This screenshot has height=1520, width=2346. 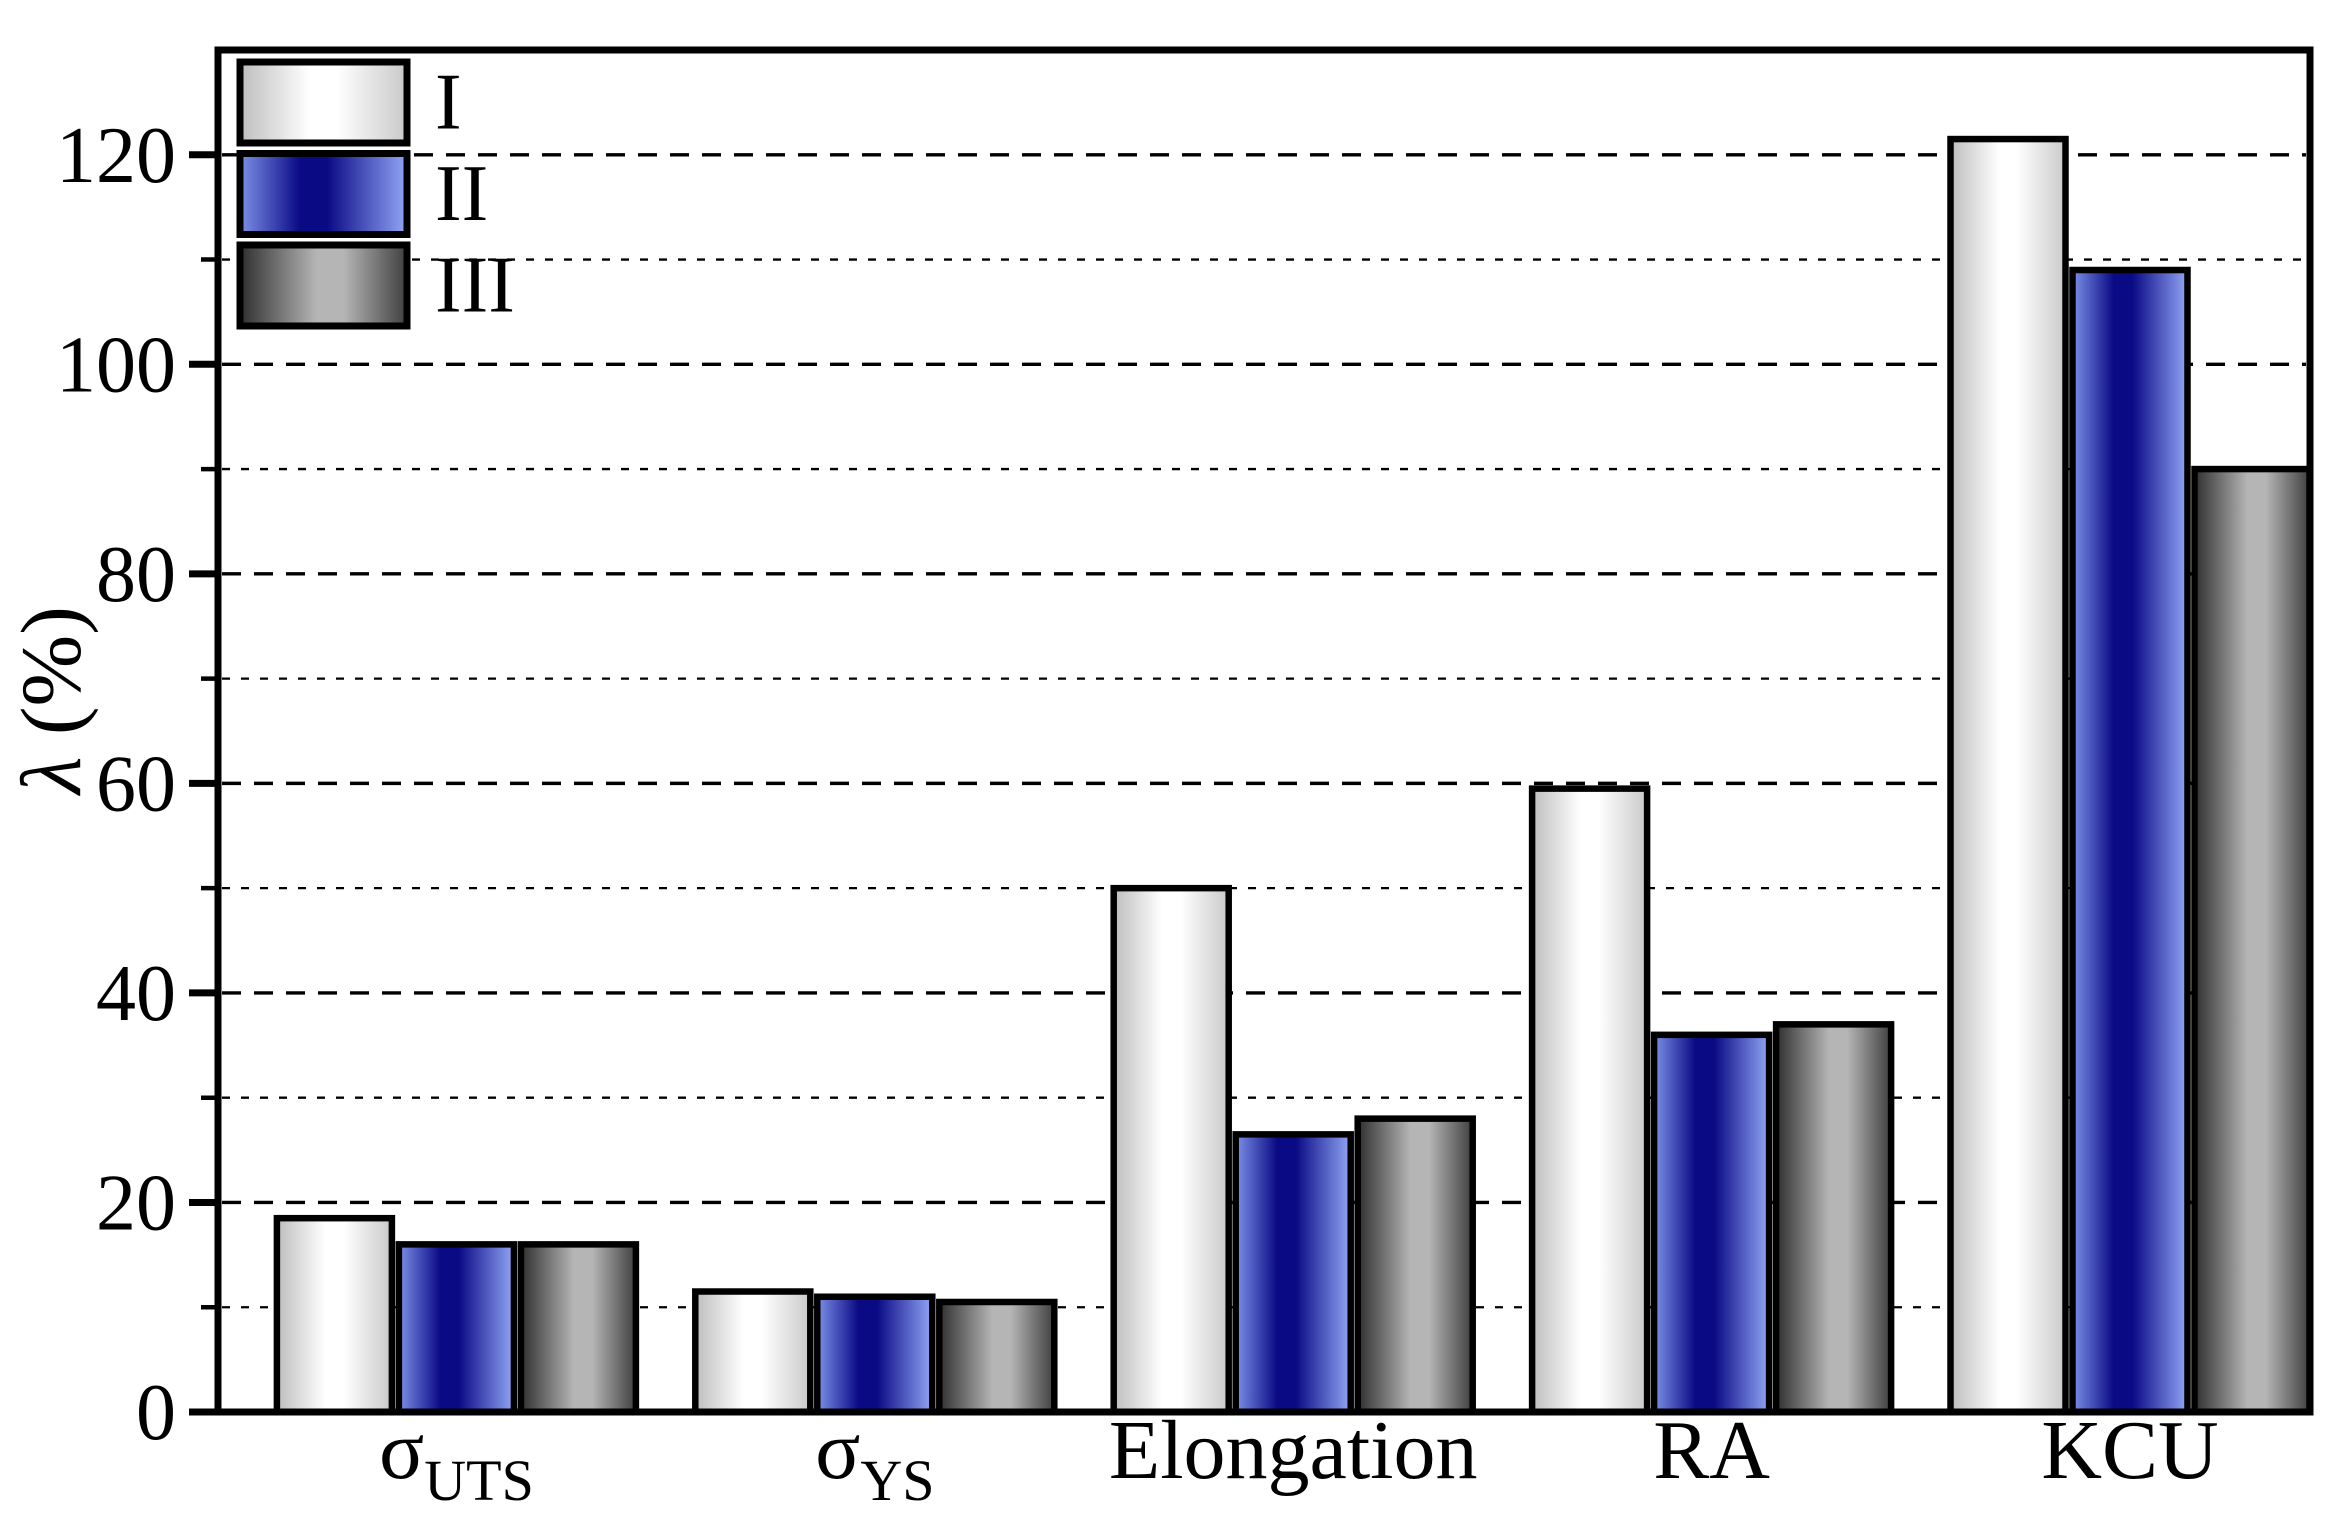 I want to click on x-category-label: RA, so click(x=1711, y=1450).